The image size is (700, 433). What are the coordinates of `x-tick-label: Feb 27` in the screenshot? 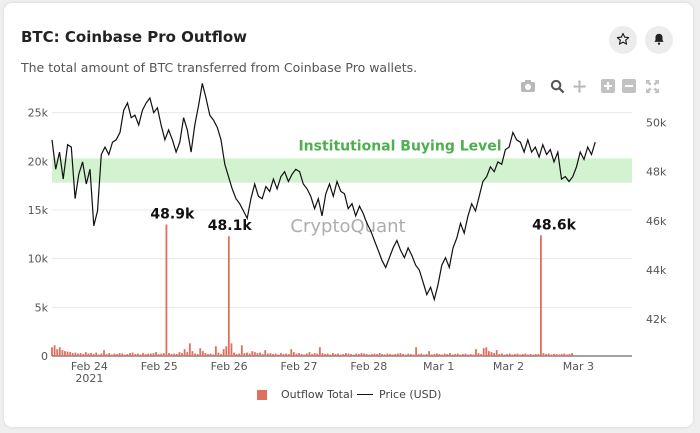 It's located at (298, 366).